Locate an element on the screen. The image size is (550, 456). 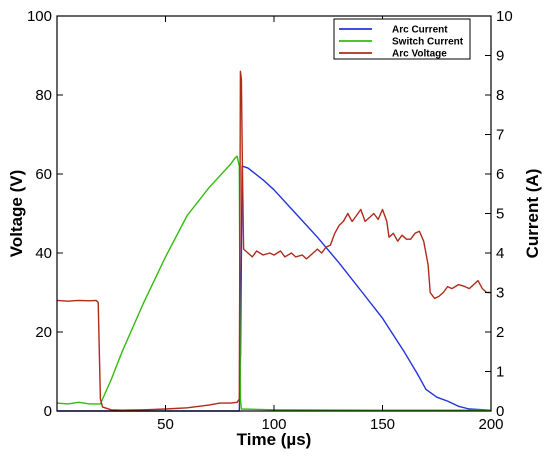
y-right-tick-label: 5 is located at coordinates (500, 214).